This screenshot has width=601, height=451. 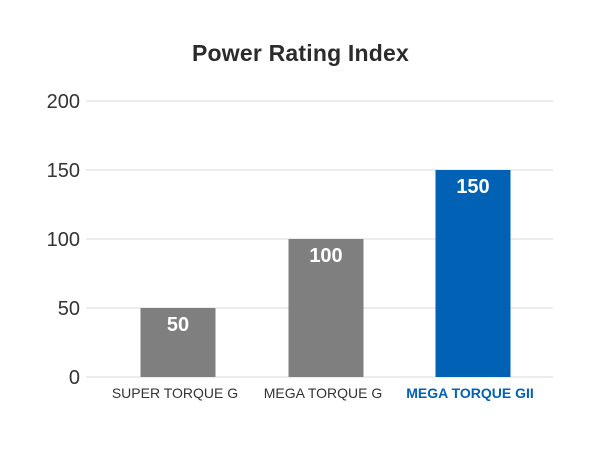 I want to click on data-label: 150, so click(x=472, y=187).